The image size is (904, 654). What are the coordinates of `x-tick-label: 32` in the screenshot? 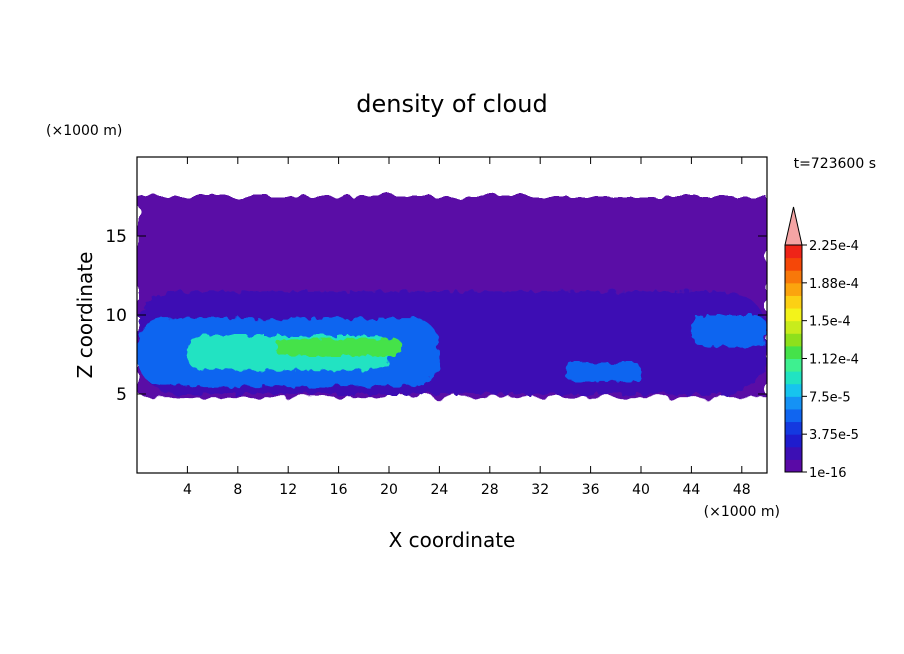 It's located at (540, 490).